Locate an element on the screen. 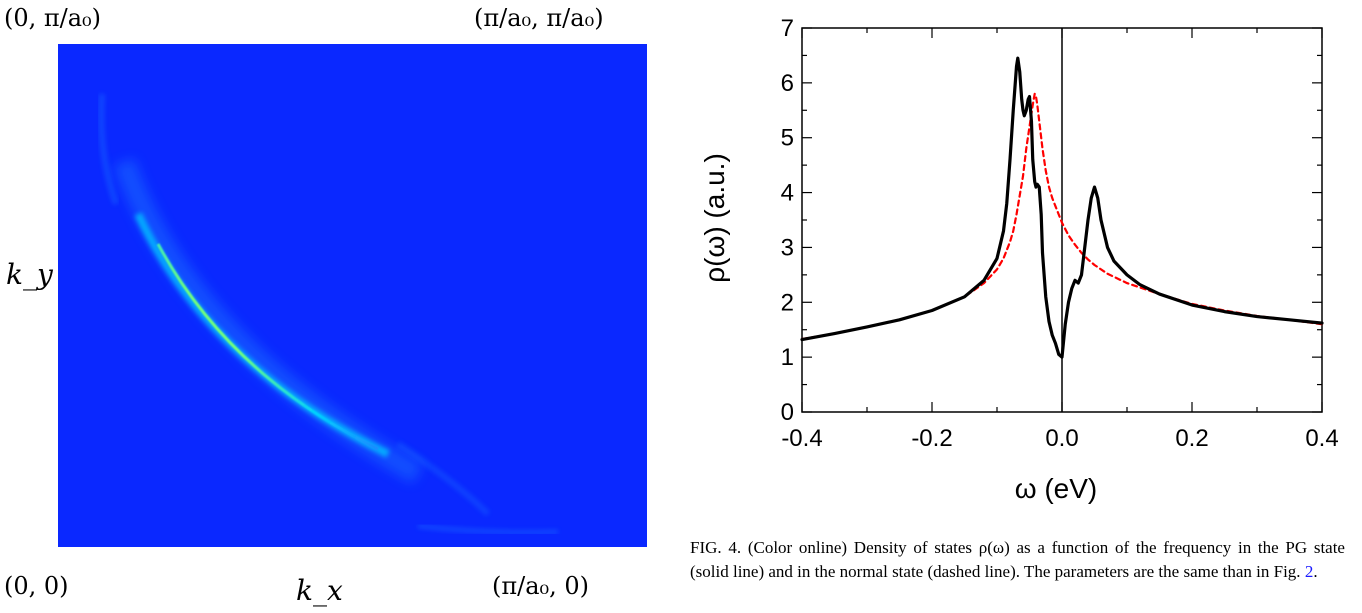 This screenshot has width=1362, height=613. dos-y-axis-label: ρ(ω) (a.u.) is located at coordinates (714, 218).